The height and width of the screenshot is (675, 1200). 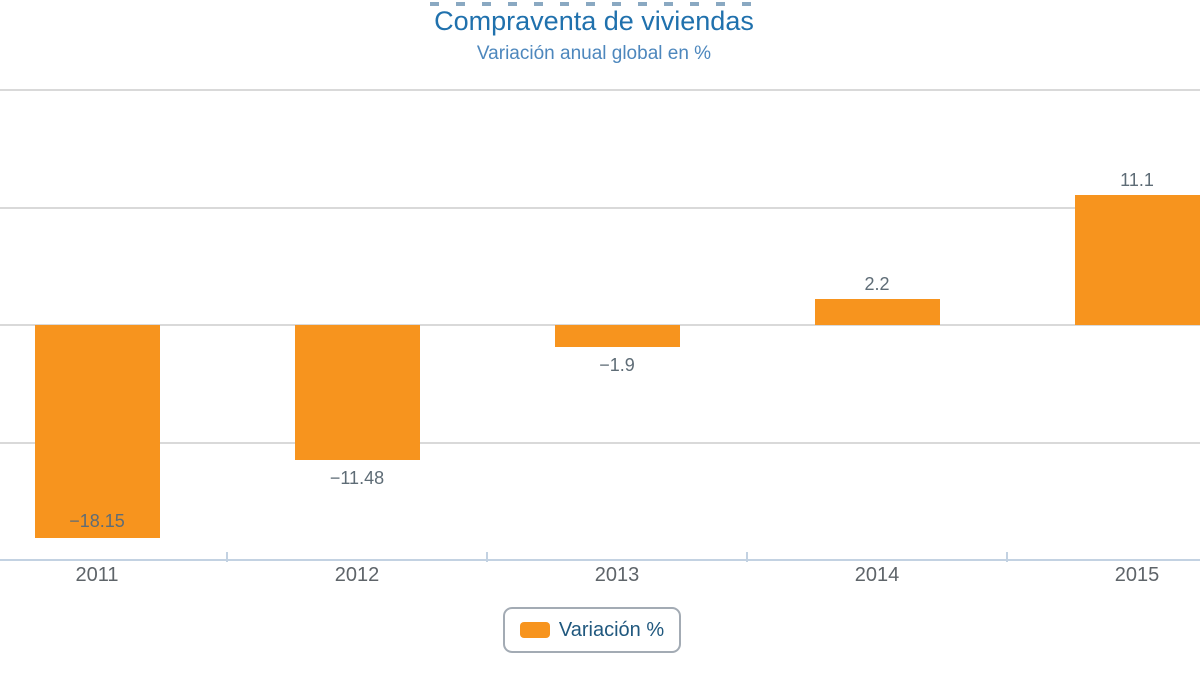 What do you see at coordinates (877, 312) in the screenshot?
I see `bar-2014` at bounding box center [877, 312].